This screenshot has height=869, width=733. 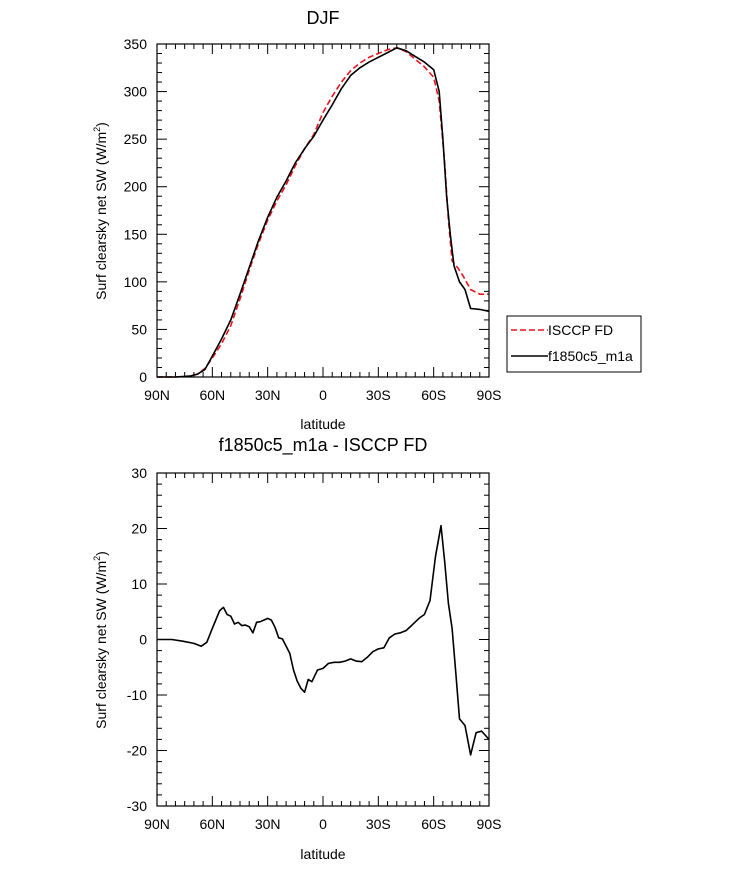 What do you see at coordinates (136, 282) in the screenshot?
I see `y-tick-label: 100` at bounding box center [136, 282].